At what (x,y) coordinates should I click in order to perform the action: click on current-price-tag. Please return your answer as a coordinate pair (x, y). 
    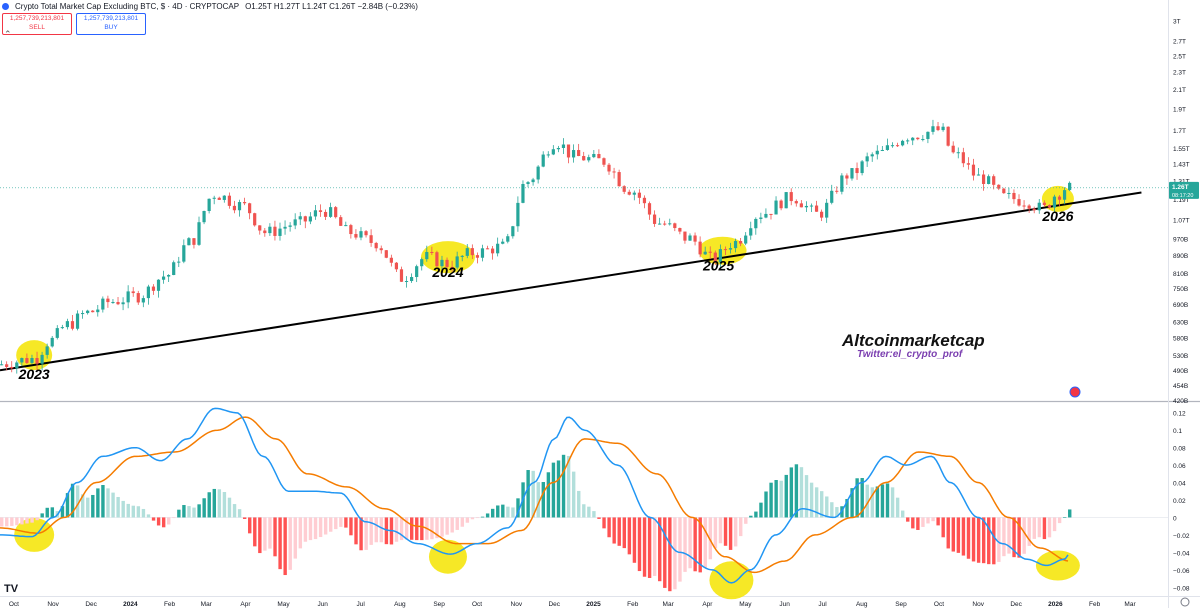
    Looking at the image, I should click on (1184, 190).